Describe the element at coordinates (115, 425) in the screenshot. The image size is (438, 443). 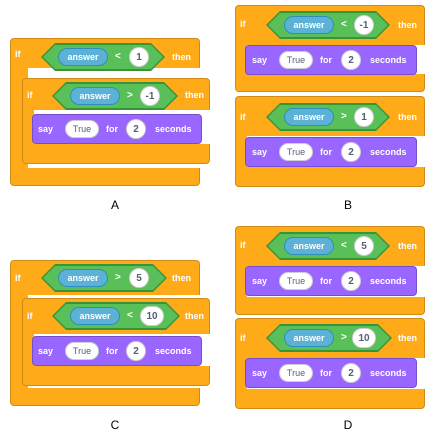
I see `option-label: C` at that location.